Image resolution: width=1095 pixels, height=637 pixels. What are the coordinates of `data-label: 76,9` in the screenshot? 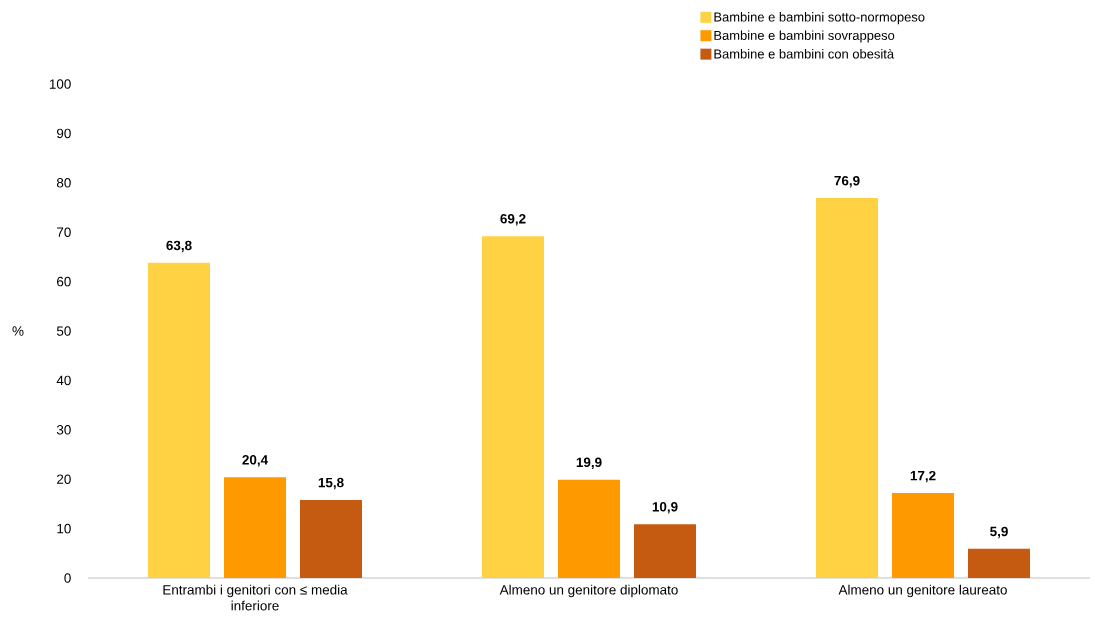 It's located at (847, 181).